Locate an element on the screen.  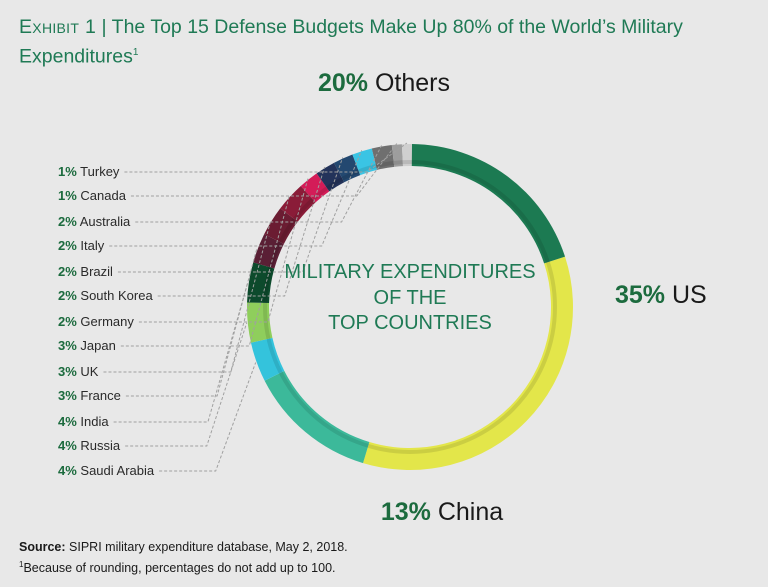
slice-japan is located at coordinates (298, 203).